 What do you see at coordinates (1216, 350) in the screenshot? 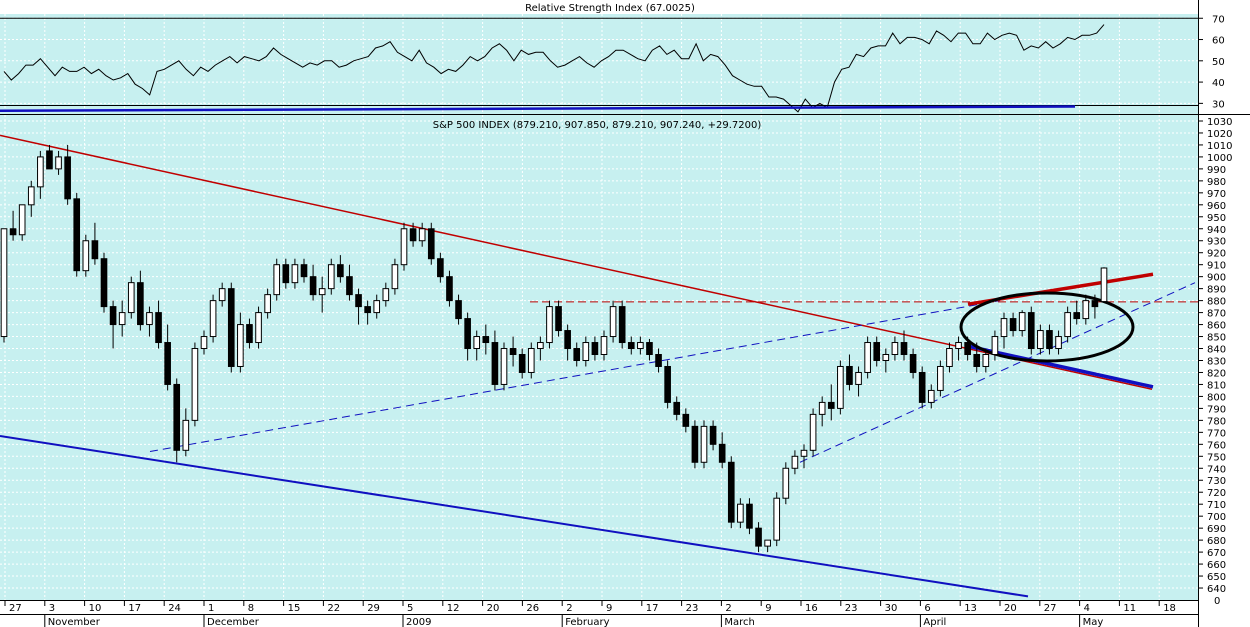
I see `y-tick-label: 840` at bounding box center [1216, 350].